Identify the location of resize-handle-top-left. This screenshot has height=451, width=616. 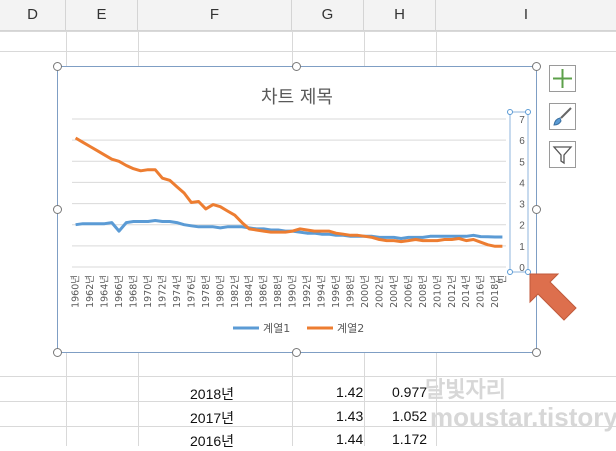
(57, 66).